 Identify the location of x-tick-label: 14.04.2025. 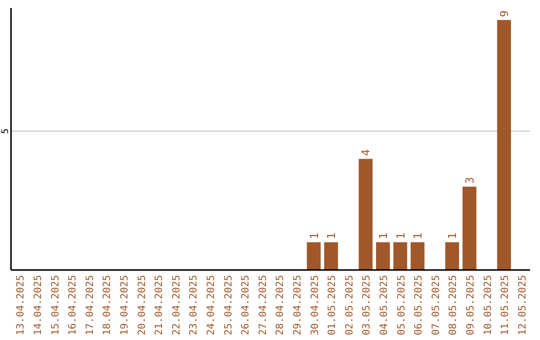
(38, 305).